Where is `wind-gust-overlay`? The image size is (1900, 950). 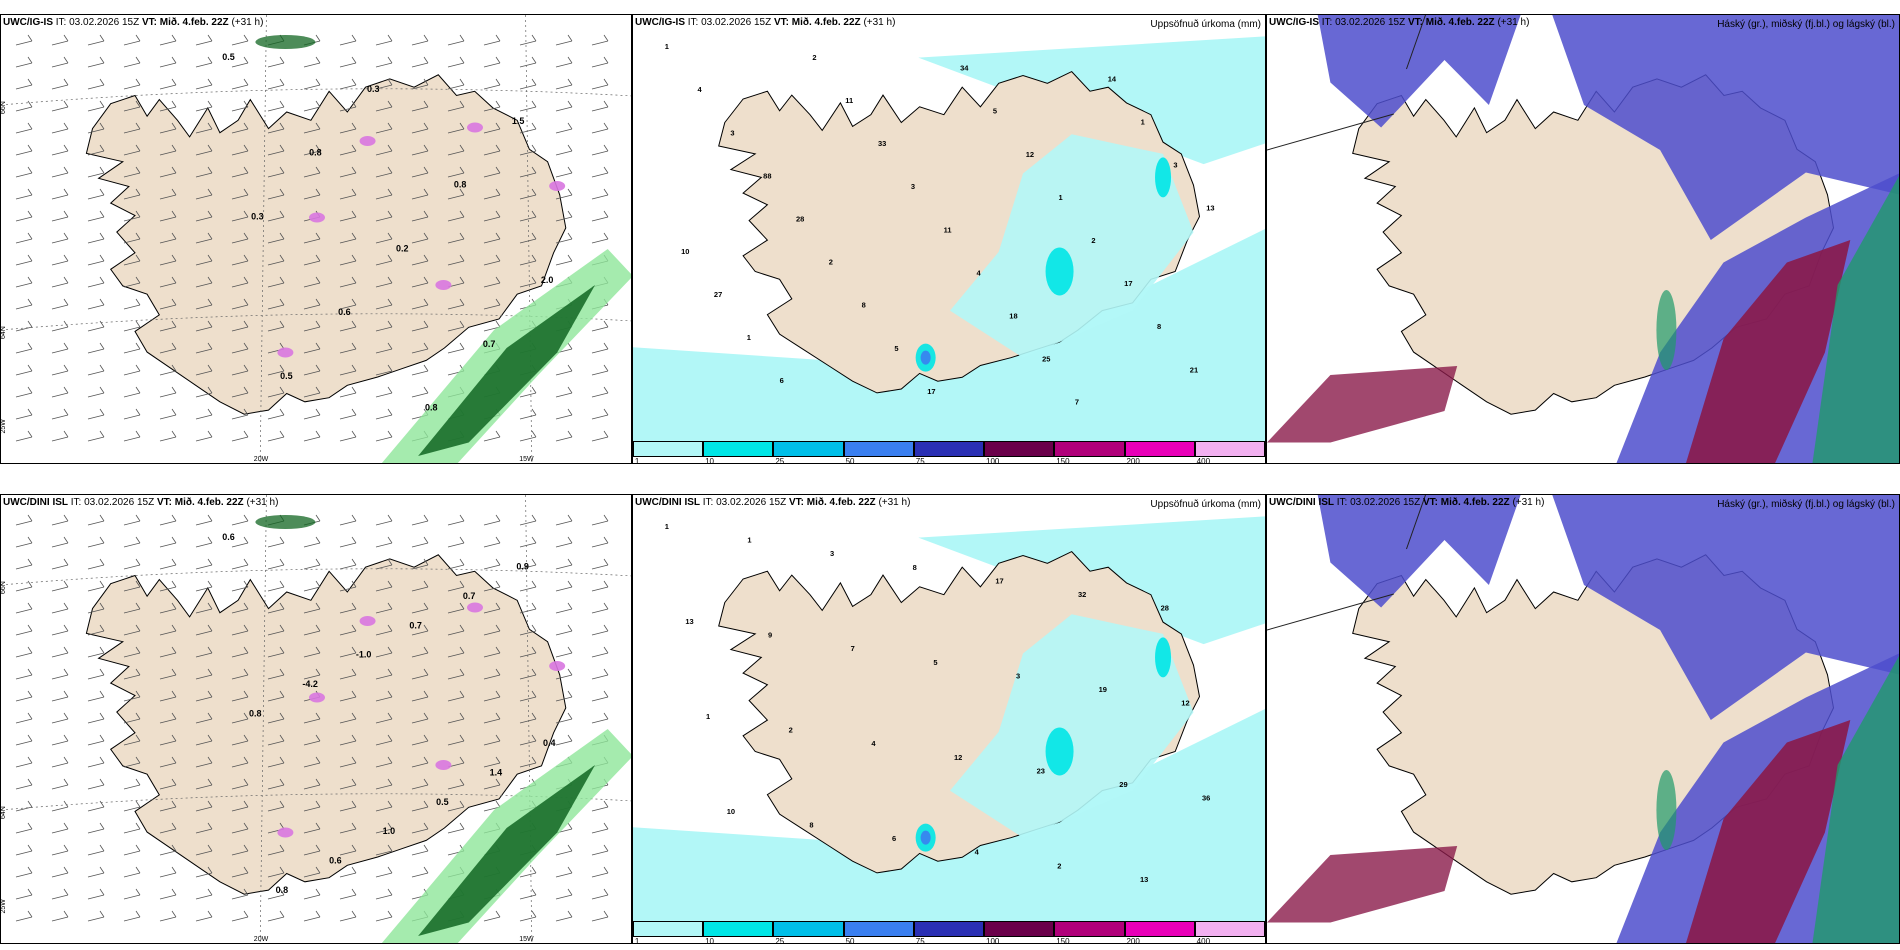
wind-gust-overlay is located at coordinates (443, 729).